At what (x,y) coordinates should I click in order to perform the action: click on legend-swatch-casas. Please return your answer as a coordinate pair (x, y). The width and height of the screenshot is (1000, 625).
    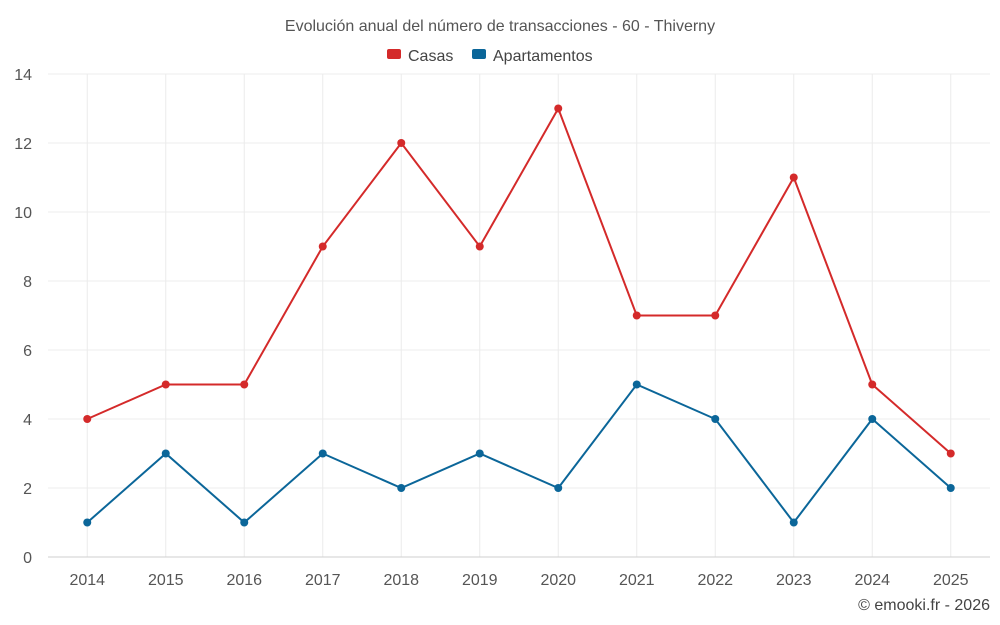
    Looking at the image, I should click on (394, 54).